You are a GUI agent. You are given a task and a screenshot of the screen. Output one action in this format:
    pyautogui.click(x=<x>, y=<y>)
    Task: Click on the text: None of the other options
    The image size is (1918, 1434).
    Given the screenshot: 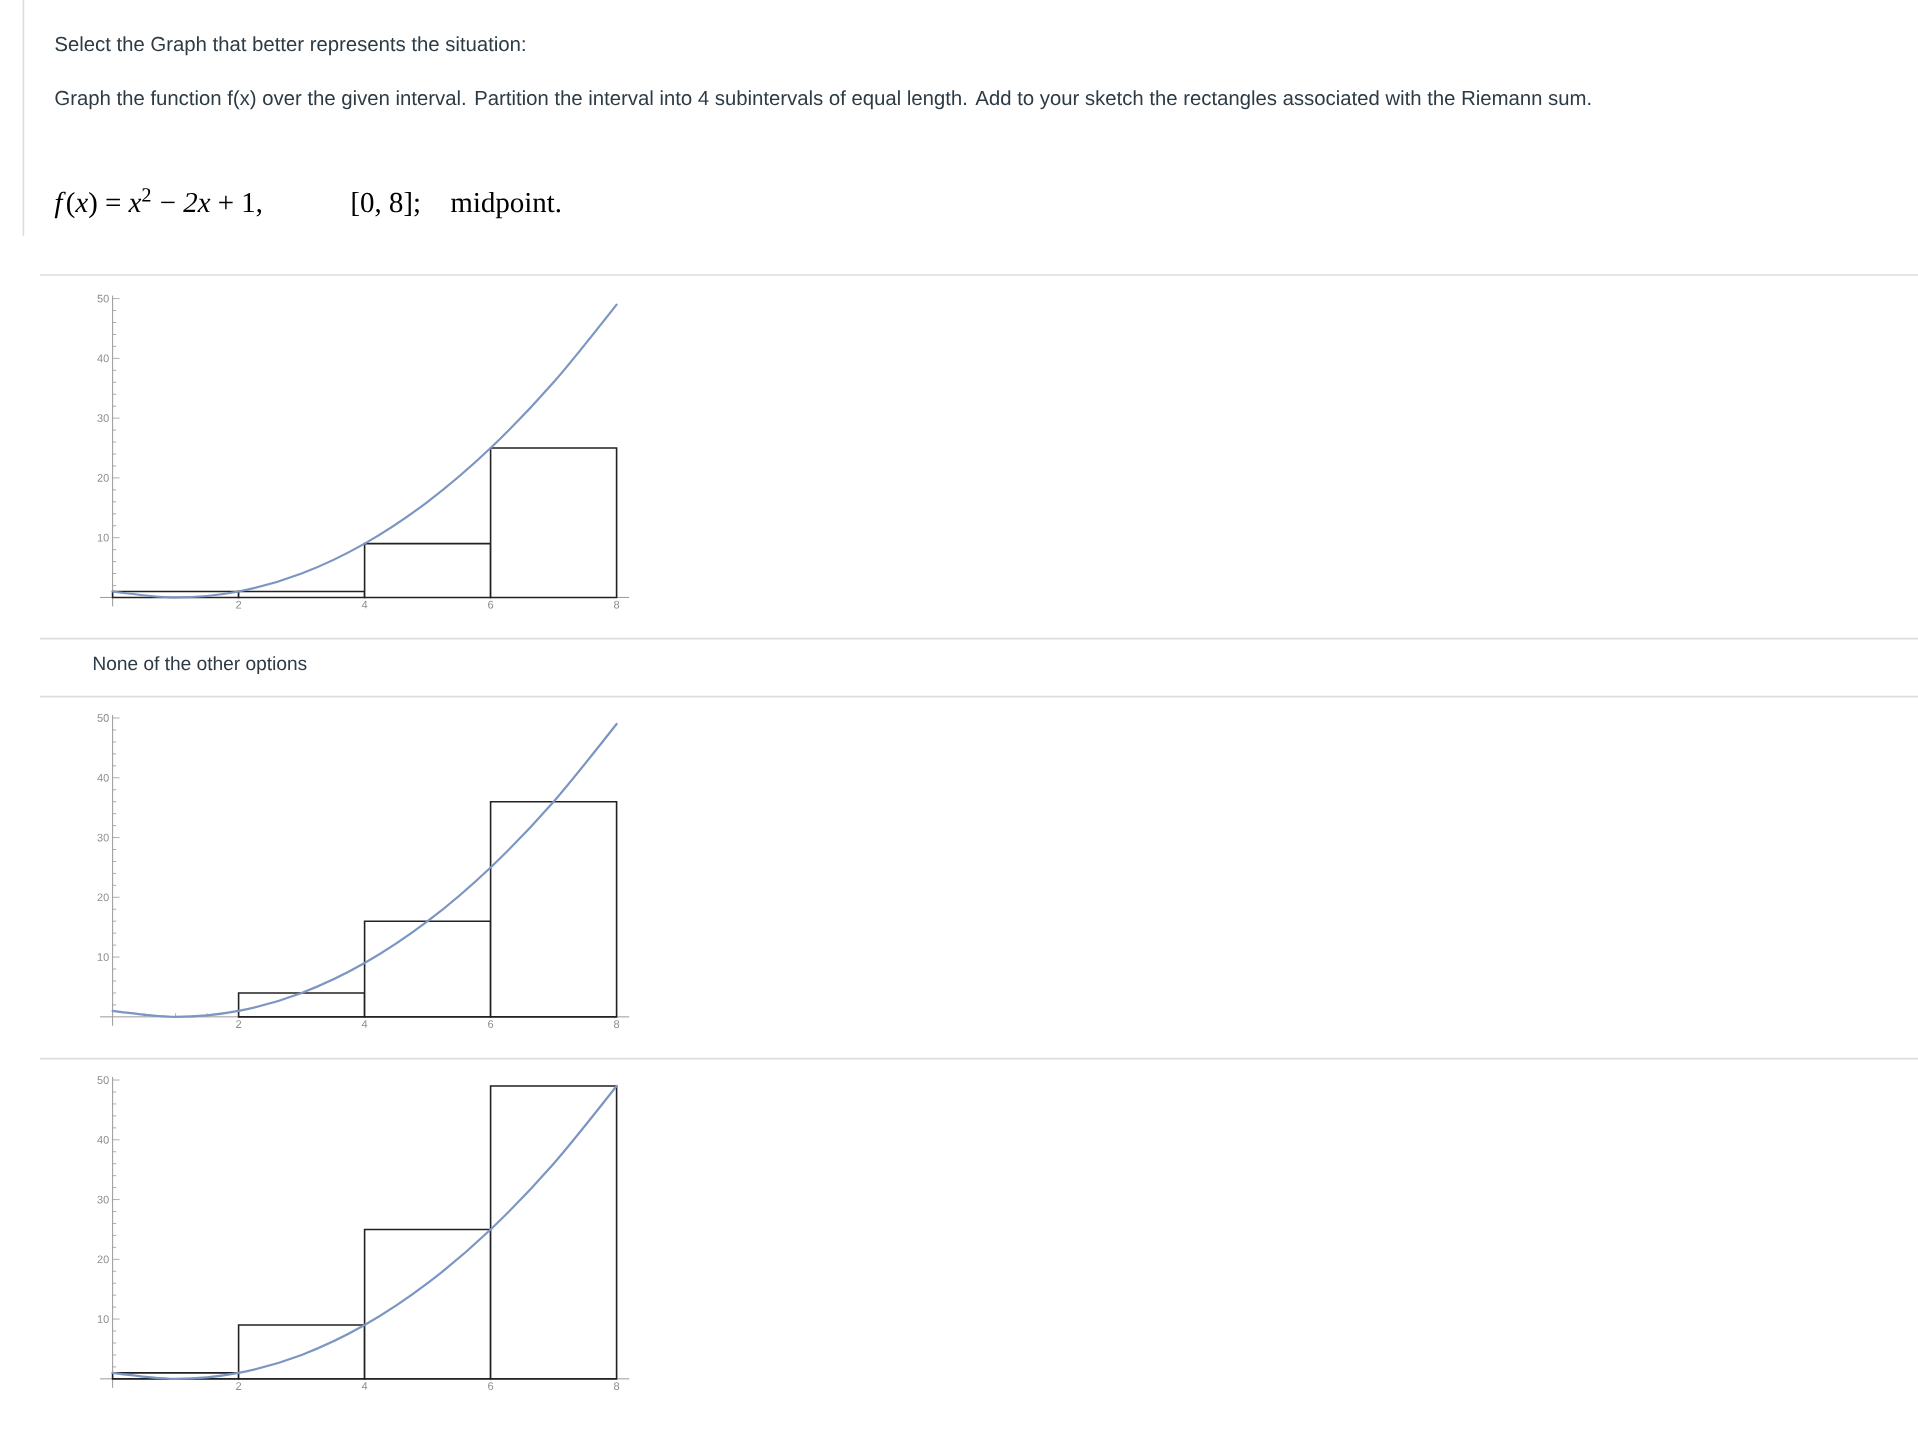 What is the action you would take?
    pyautogui.click(x=200, y=665)
    